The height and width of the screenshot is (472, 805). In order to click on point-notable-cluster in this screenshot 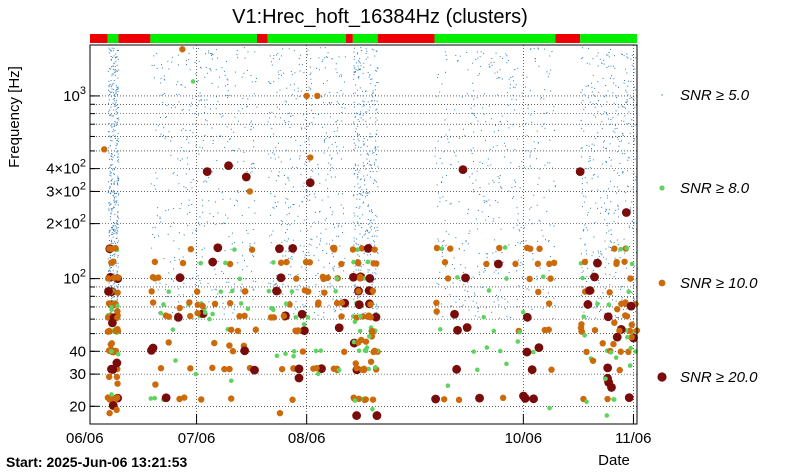, I will do `click(104, 149)`.